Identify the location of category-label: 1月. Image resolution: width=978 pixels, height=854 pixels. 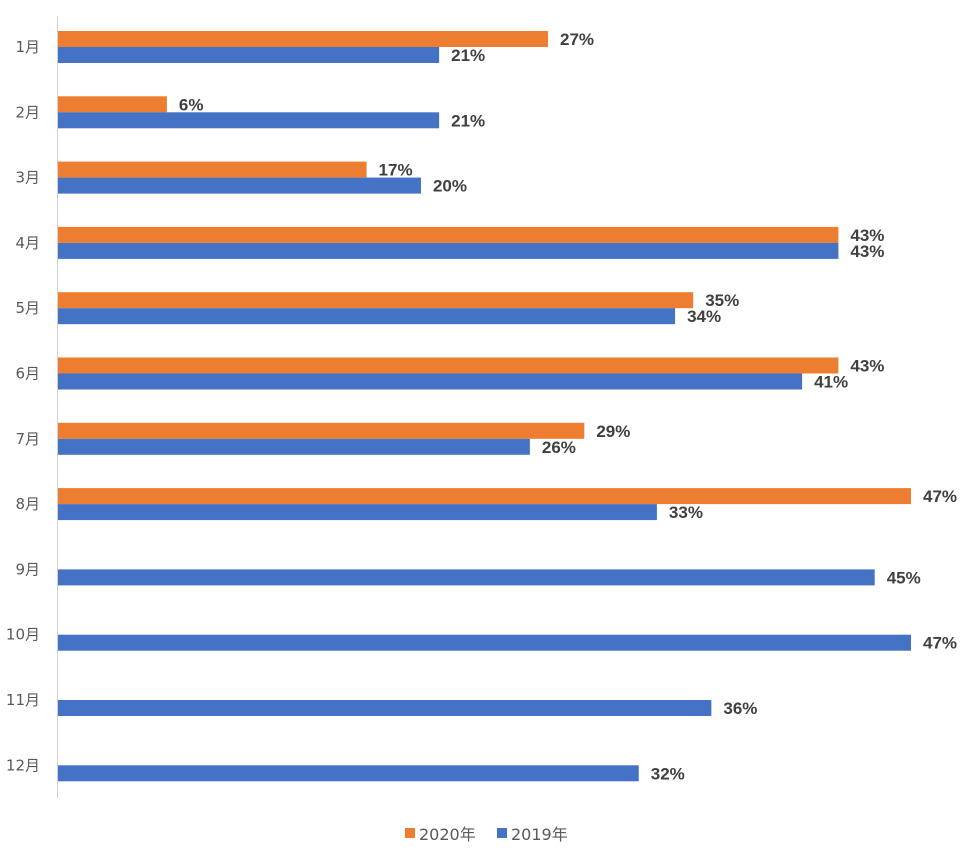
(27, 47).